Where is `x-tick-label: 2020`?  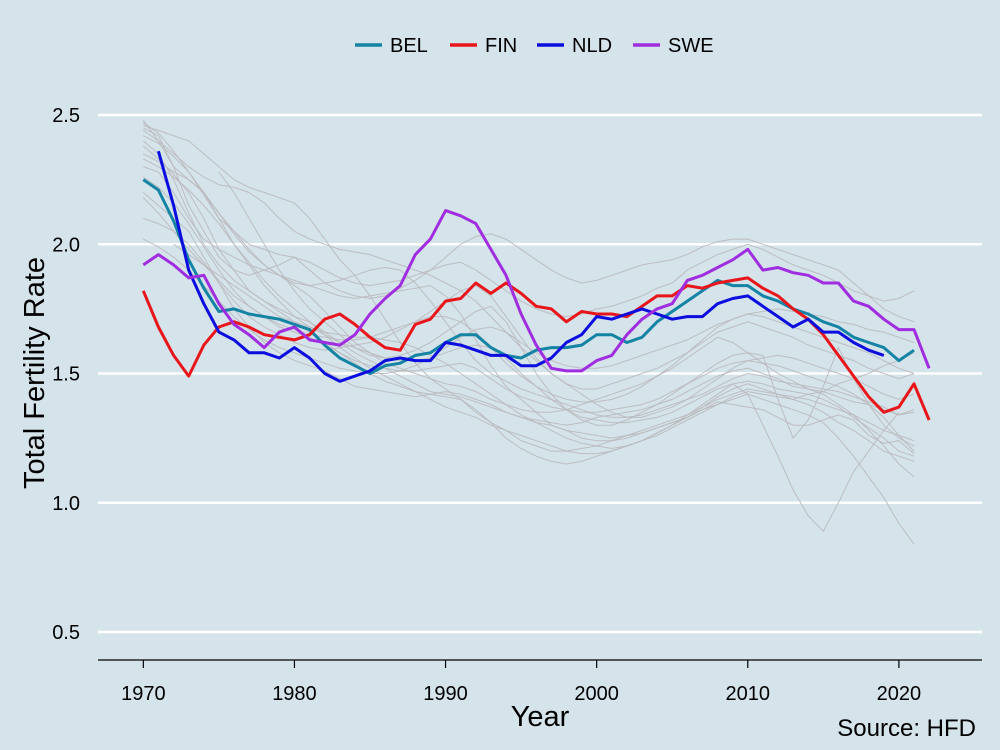
x-tick-label: 2020 is located at coordinates (899, 694).